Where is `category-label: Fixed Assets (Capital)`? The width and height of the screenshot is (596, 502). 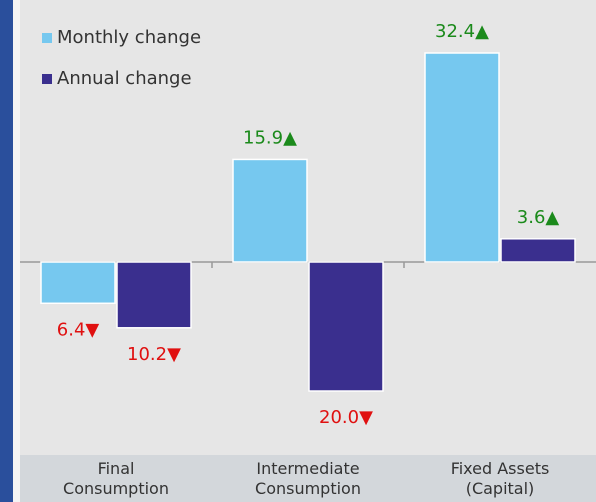 category-label: Fixed Assets (Capital) is located at coordinates (500, 478).